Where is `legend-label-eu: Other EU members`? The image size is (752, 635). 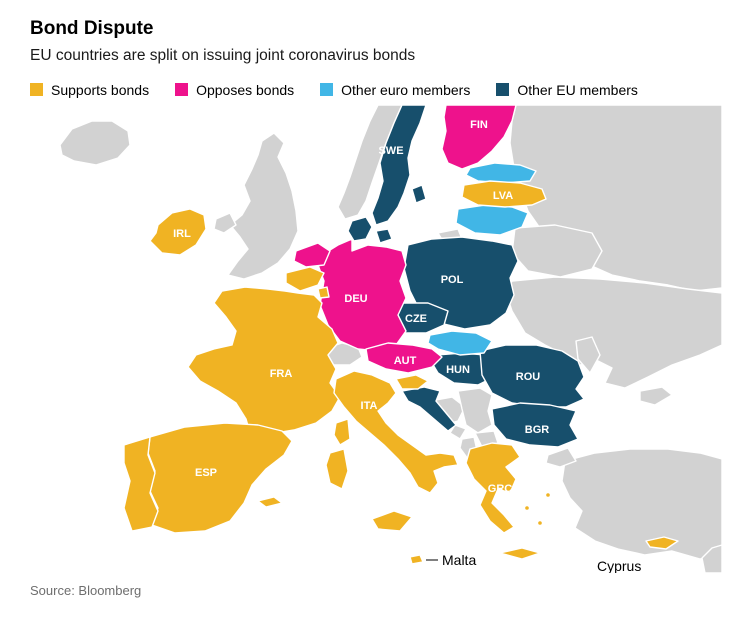
legend-label-eu: Other EU members is located at coordinates (577, 89).